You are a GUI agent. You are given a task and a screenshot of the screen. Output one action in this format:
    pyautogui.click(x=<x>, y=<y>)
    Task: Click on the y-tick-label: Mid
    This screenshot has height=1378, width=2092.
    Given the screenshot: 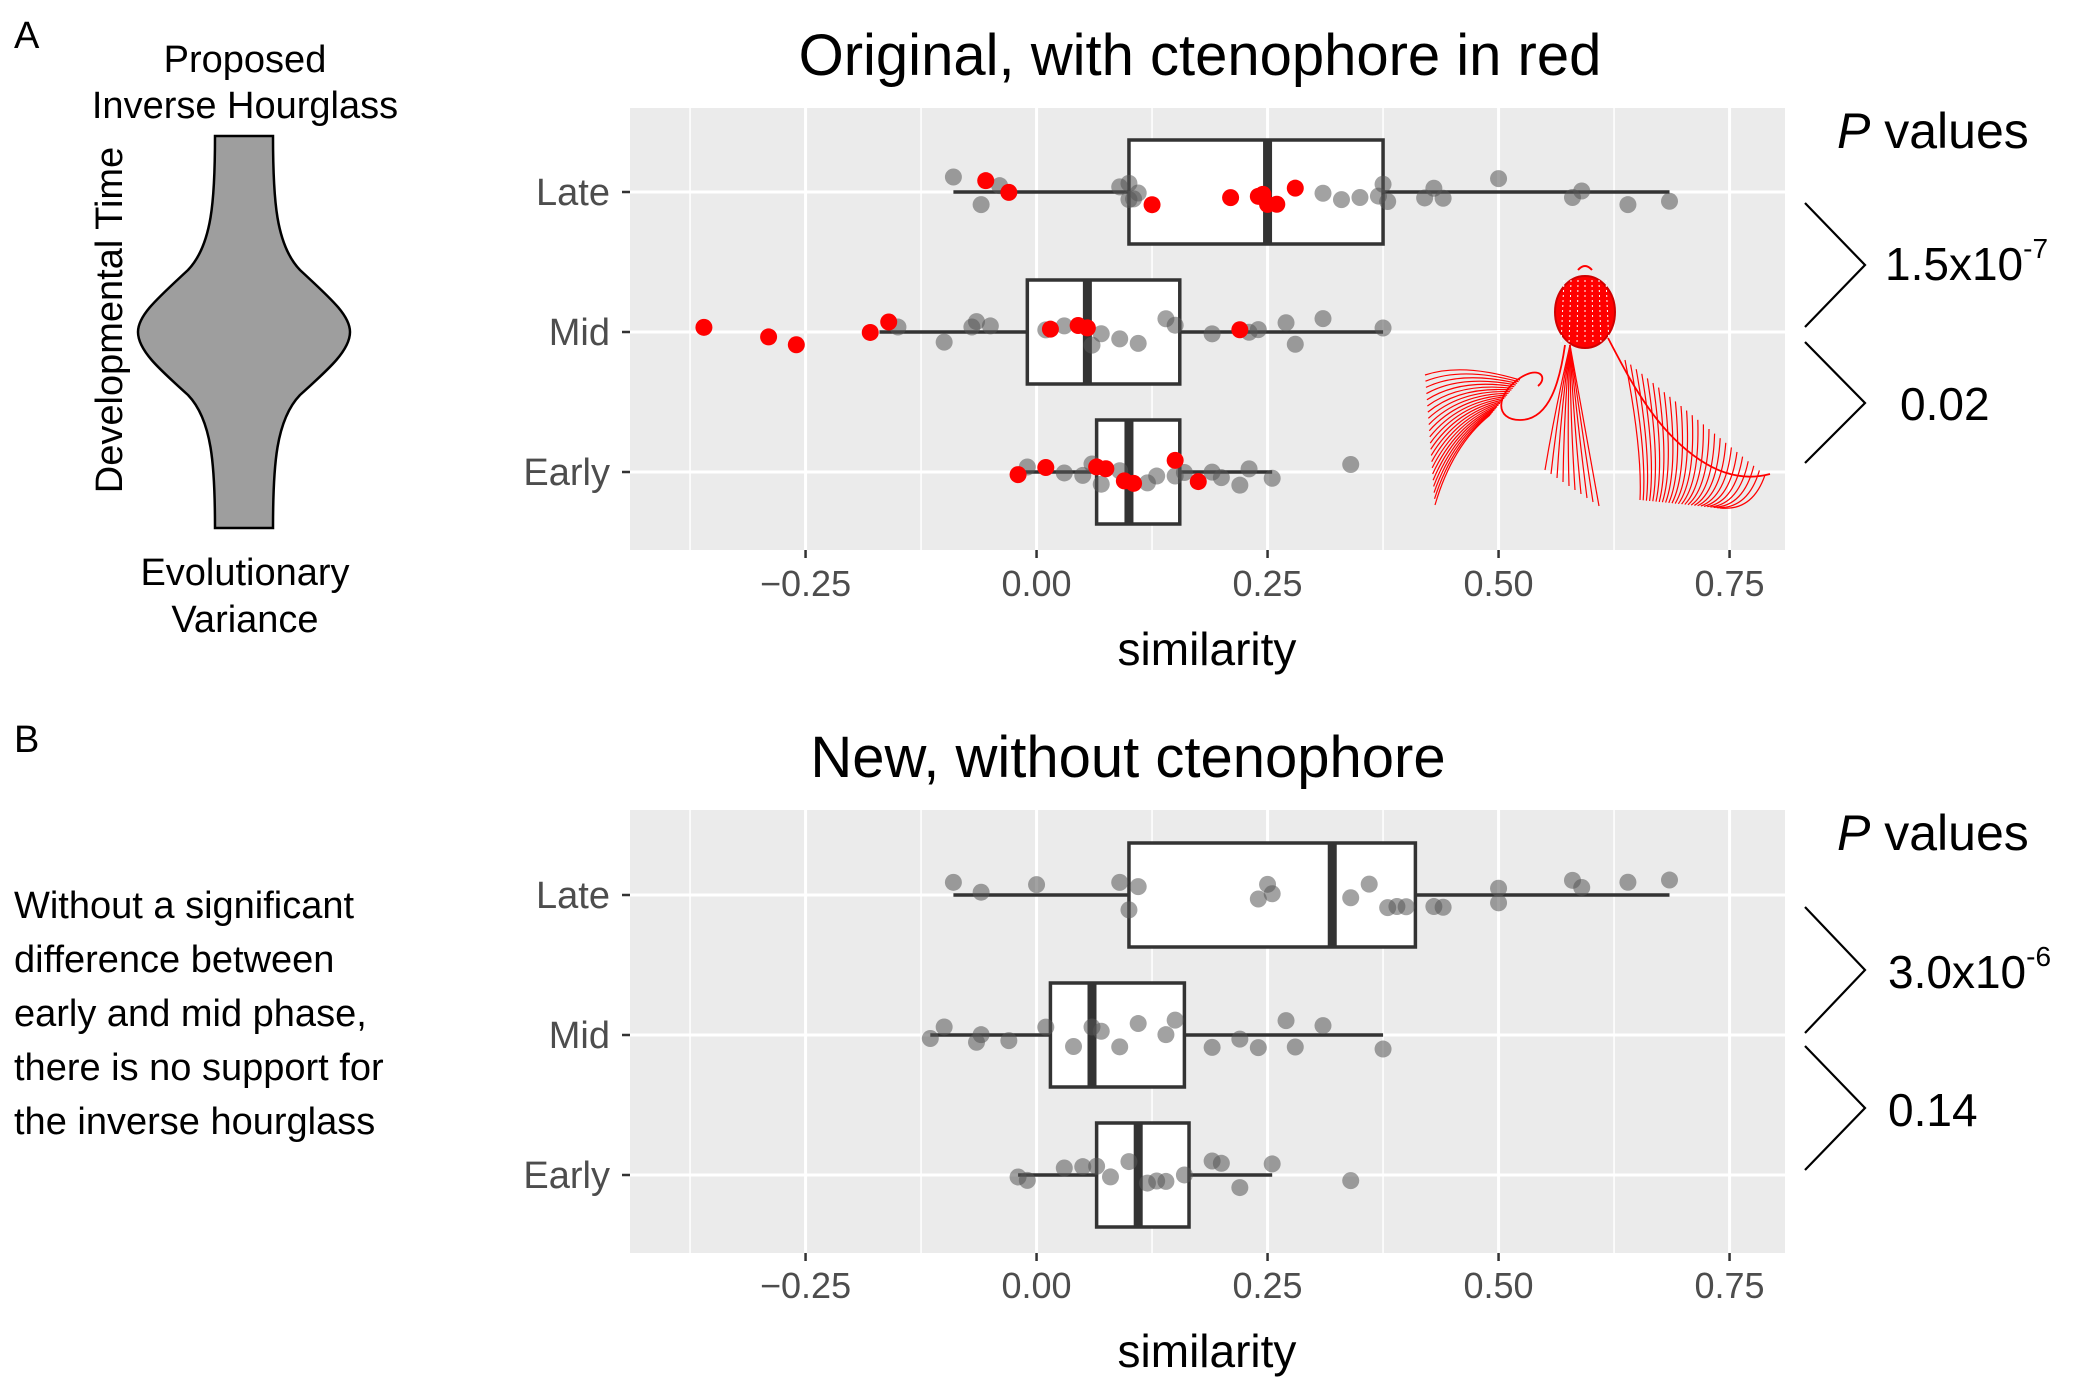 What is the action you would take?
    pyautogui.click(x=579, y=1036)
    